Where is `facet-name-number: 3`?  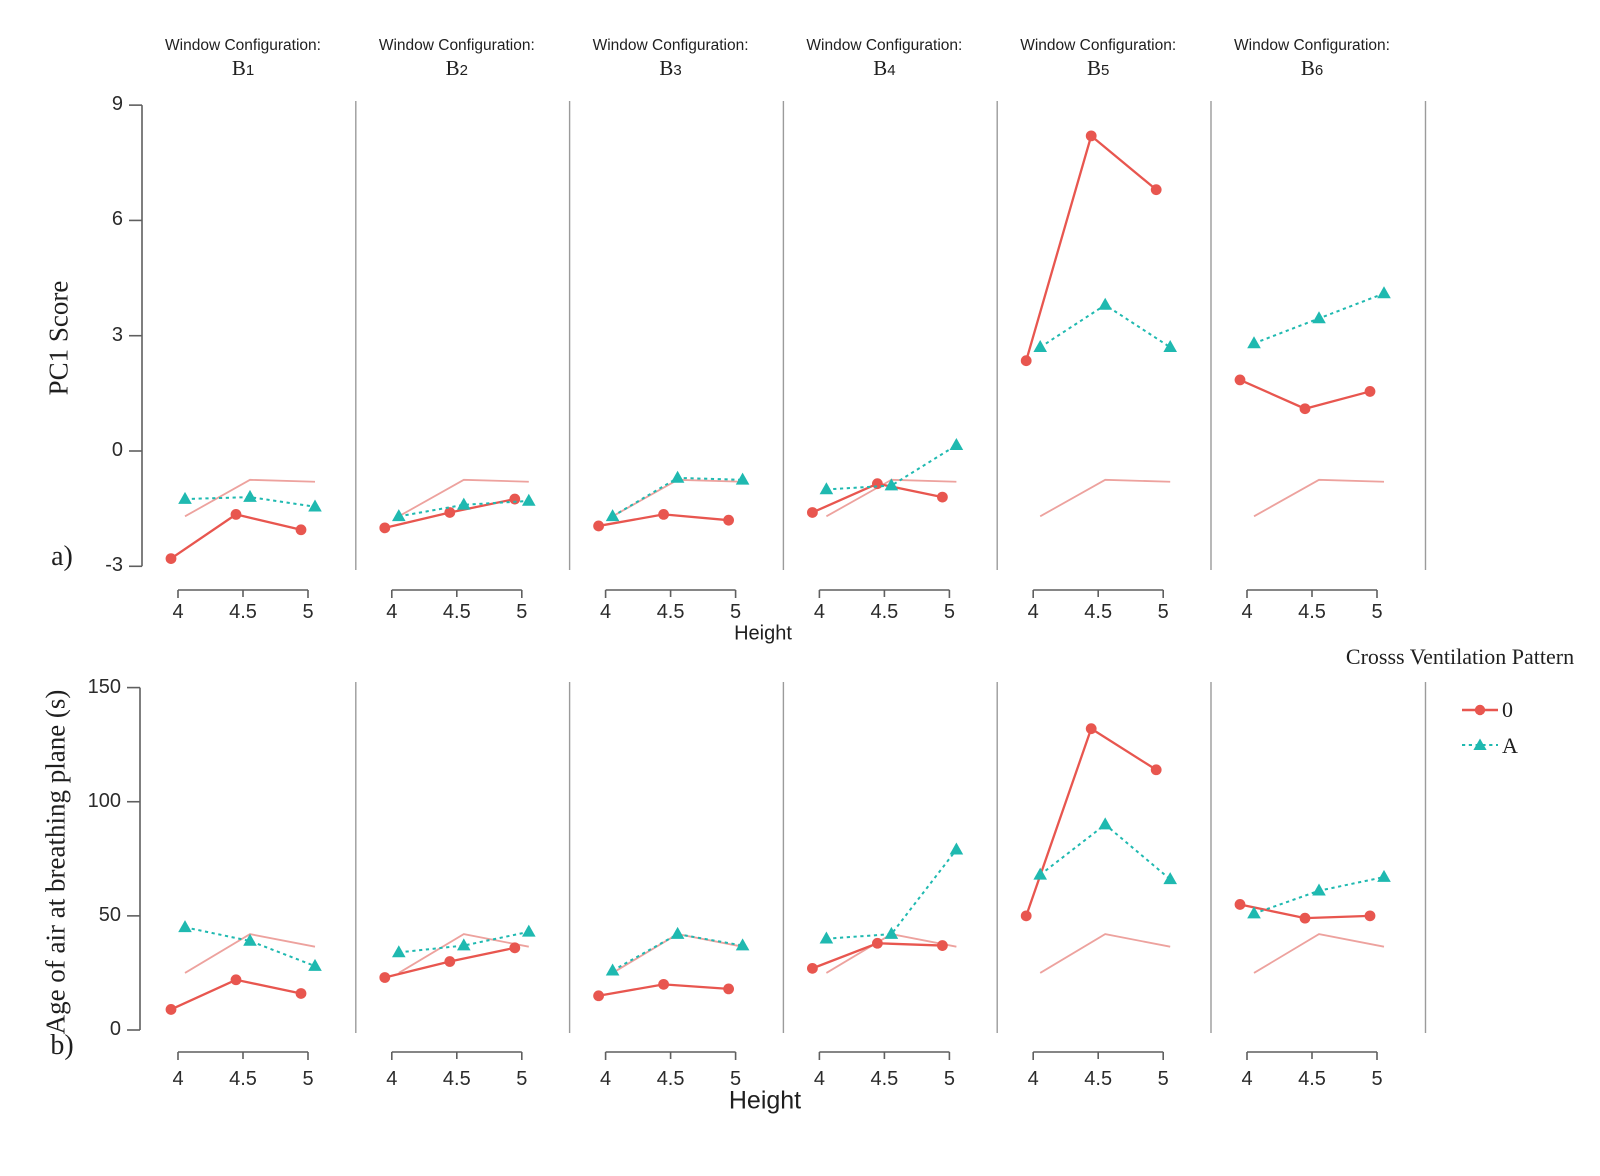 facet-name-number: 3 is located at coordinates (677, 71).